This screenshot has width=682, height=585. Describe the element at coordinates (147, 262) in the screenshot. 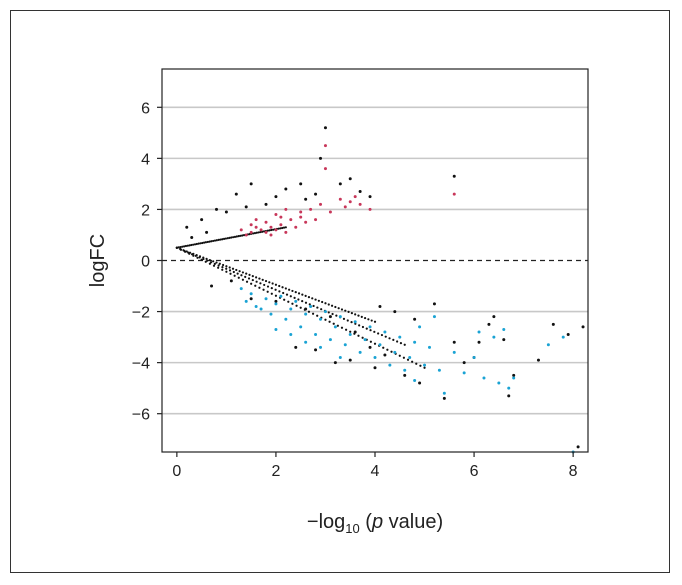

I see `y-axis-ticks: −6 −4 −2 0 2 4 6` at that location.